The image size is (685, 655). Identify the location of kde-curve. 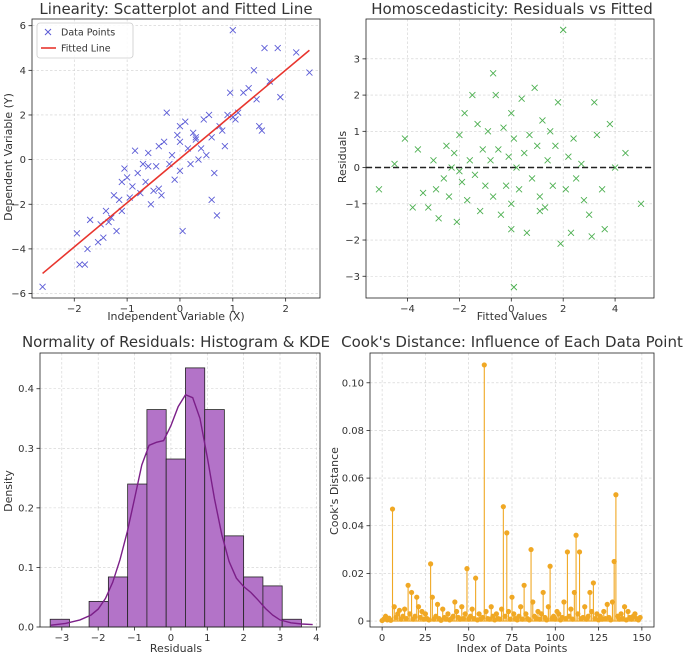
(181, 509).